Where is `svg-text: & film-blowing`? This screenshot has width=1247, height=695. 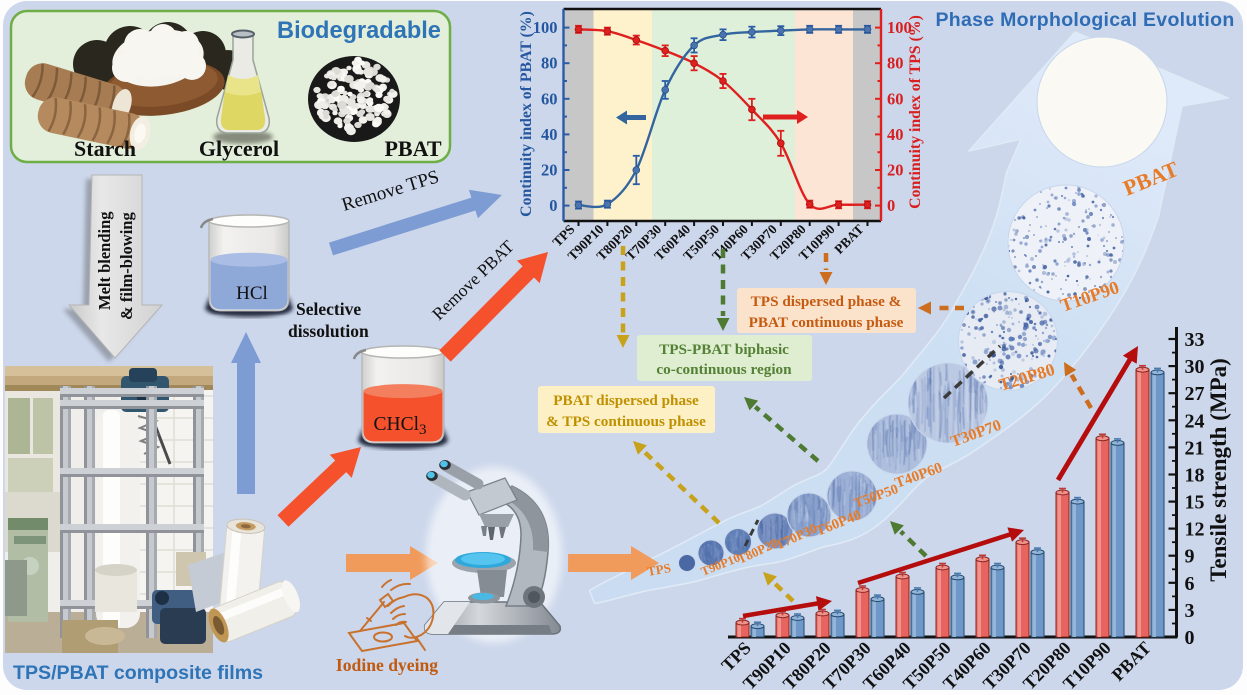
svg-text: & film-blowing is located at coordinates (126, 266).